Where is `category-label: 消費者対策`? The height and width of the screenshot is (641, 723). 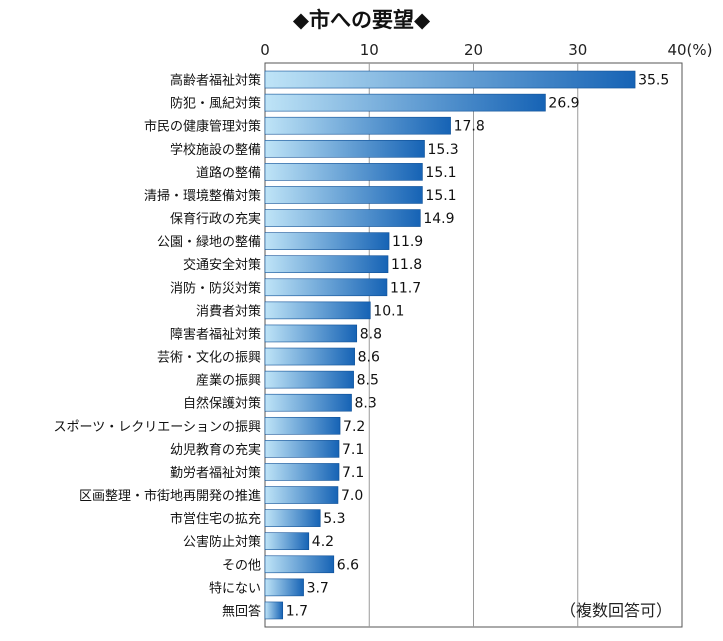 category-label: 消費者対策 is located at coordinates (228, 311).